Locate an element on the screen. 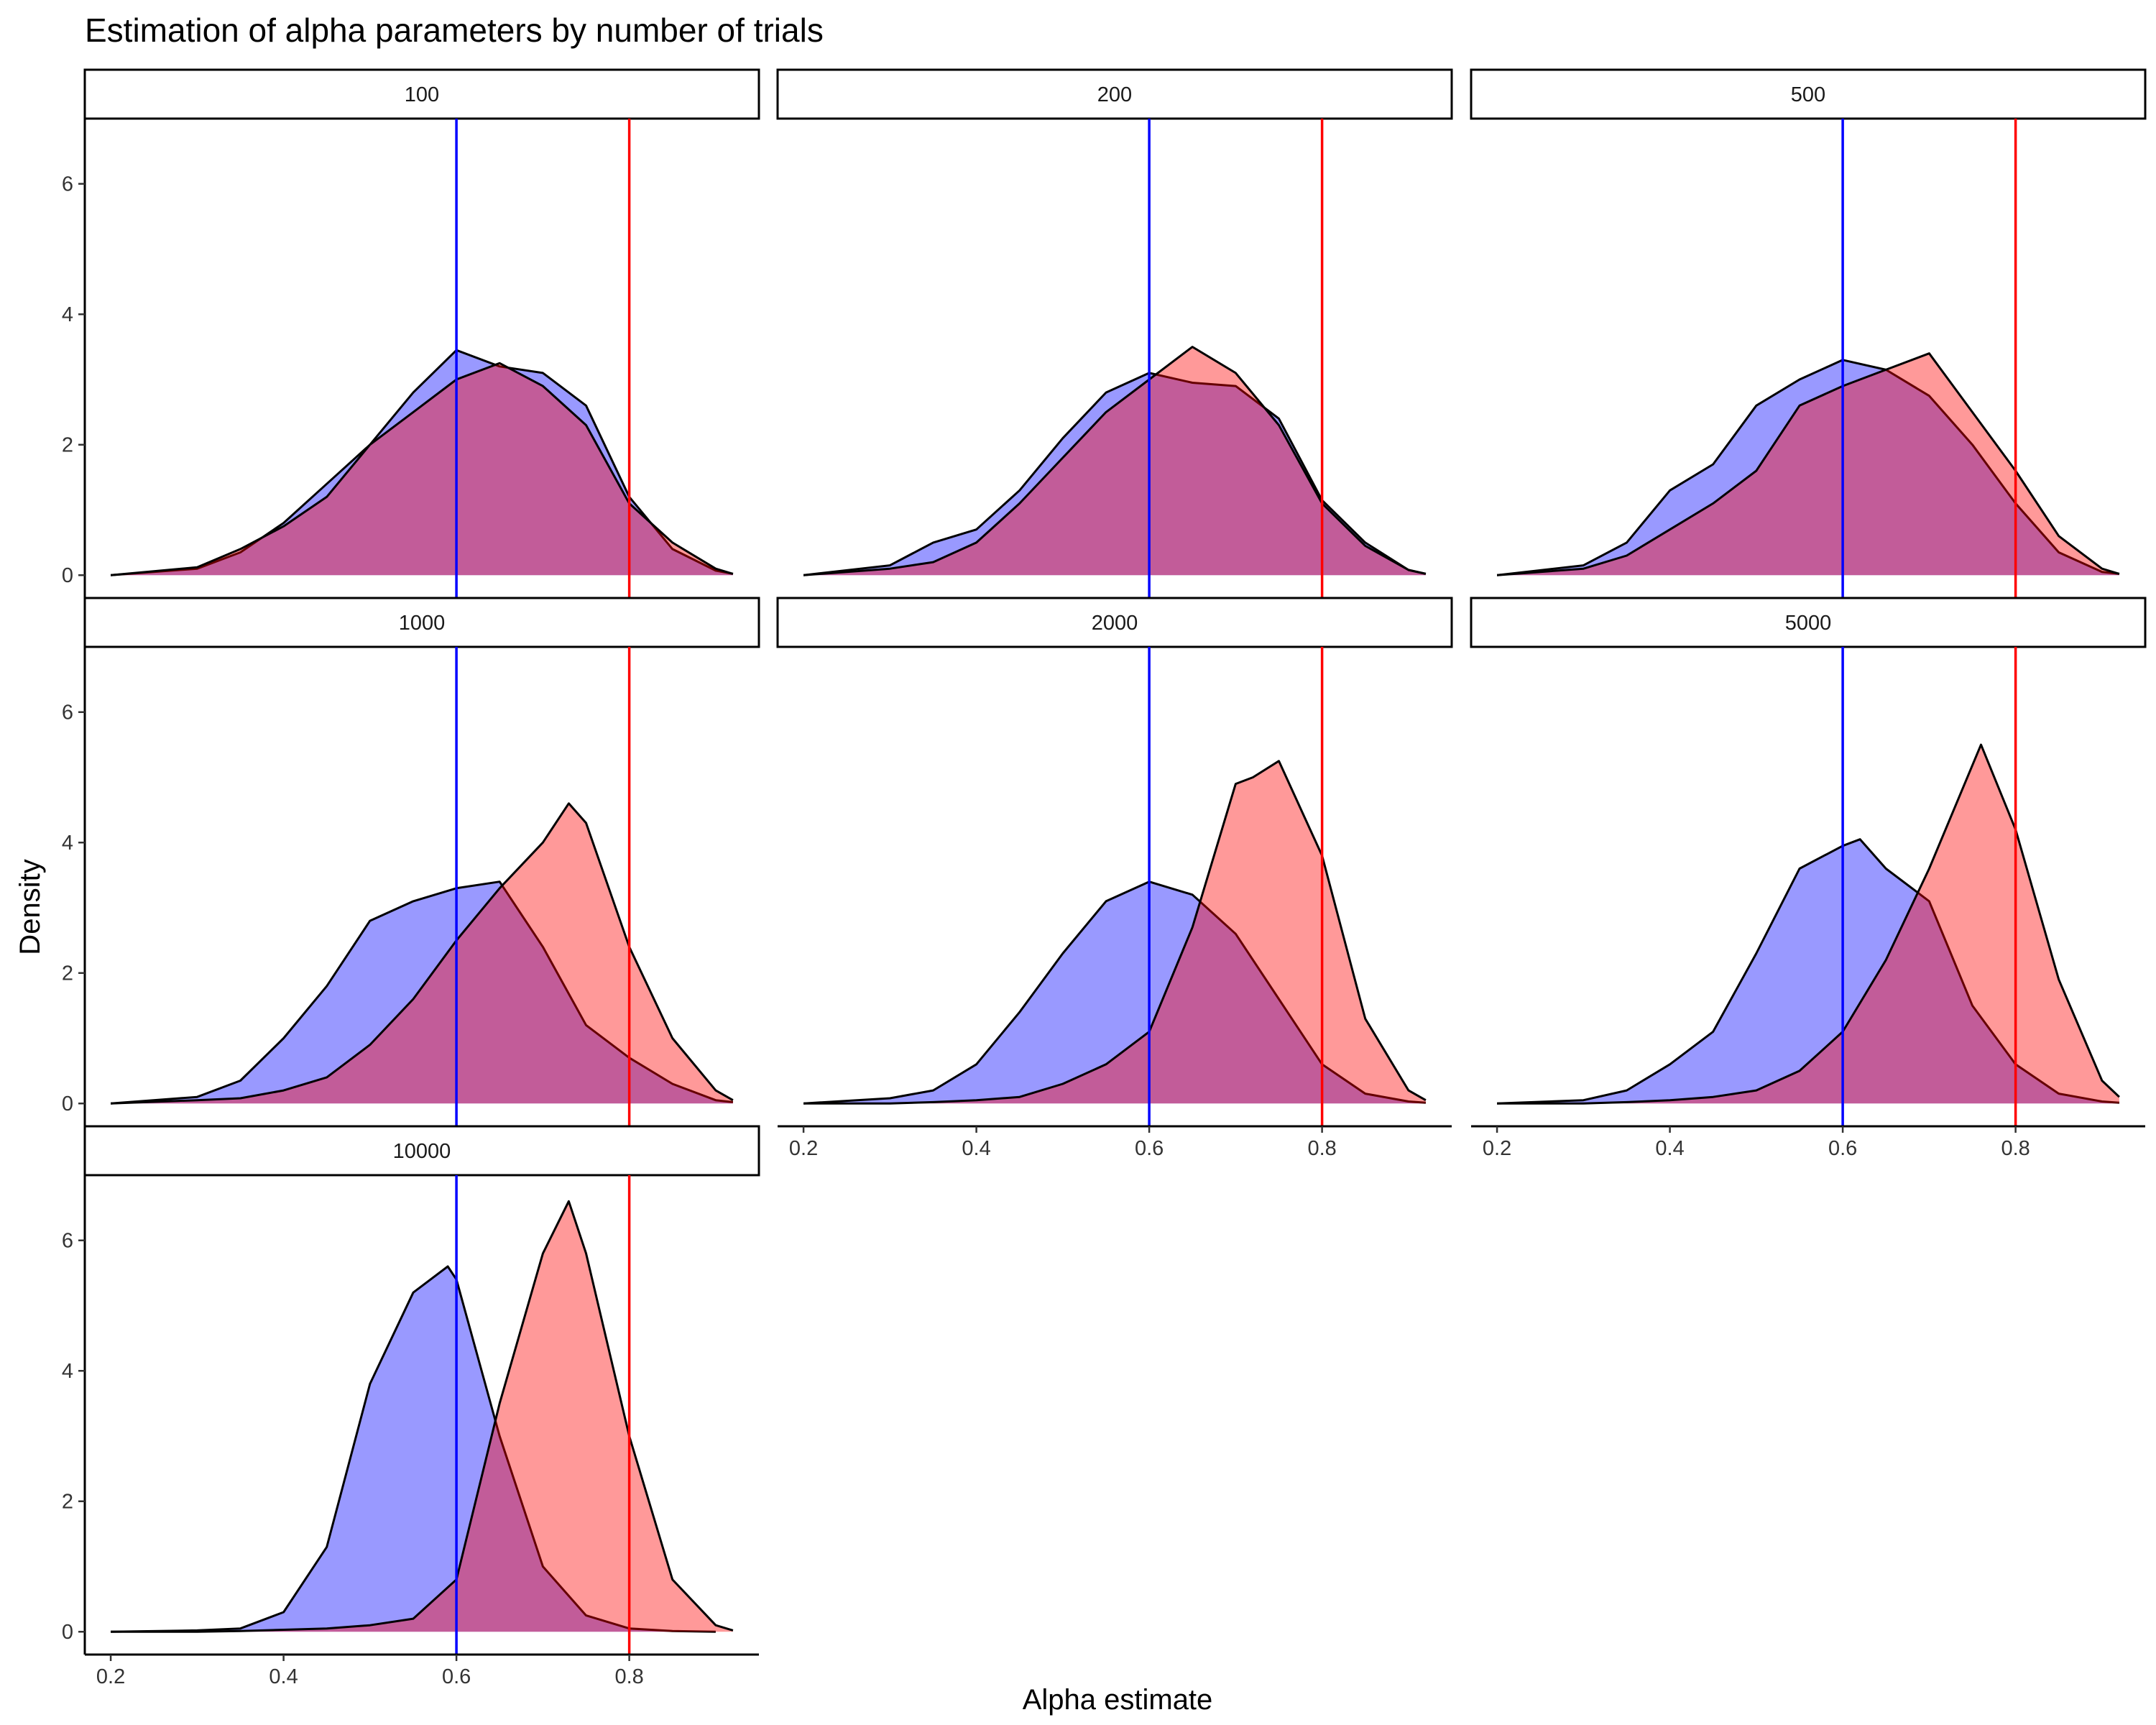 This screenshot has height=1725, width=2156. strip-label: 5000 is located at coordinates (1808, 623).